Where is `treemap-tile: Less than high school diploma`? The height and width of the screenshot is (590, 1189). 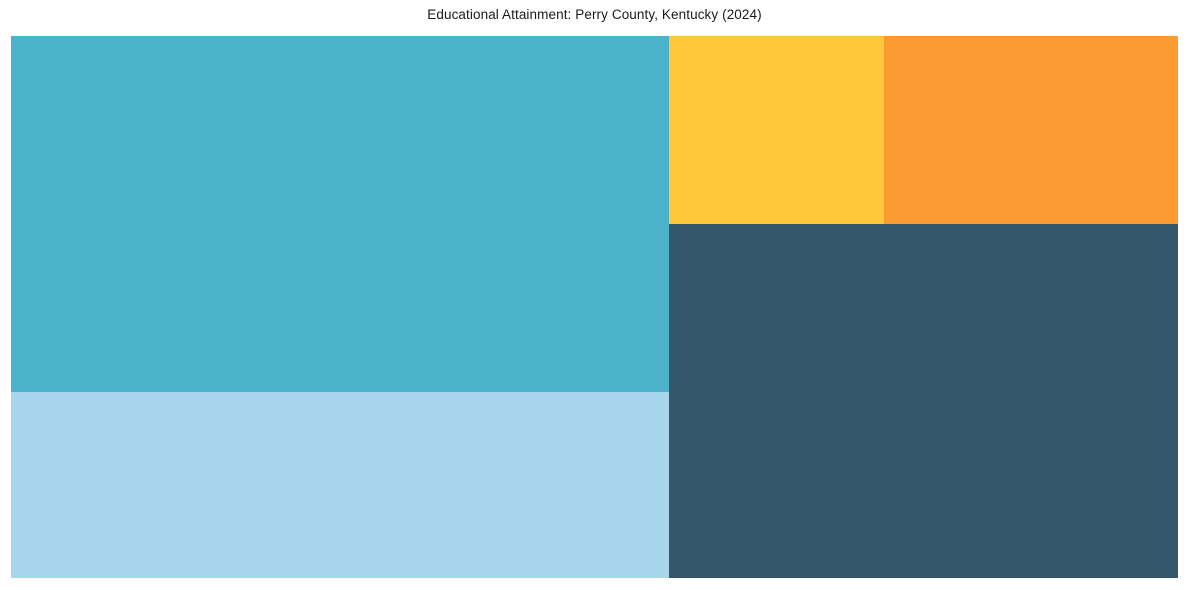 treemap-tile: Less than high school diploma is located at coordinates (1031, 130).